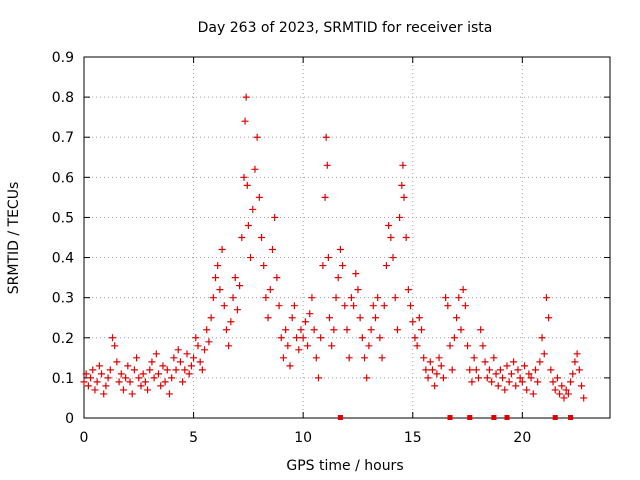  I want to click on zero-markers, so click(455, 417).